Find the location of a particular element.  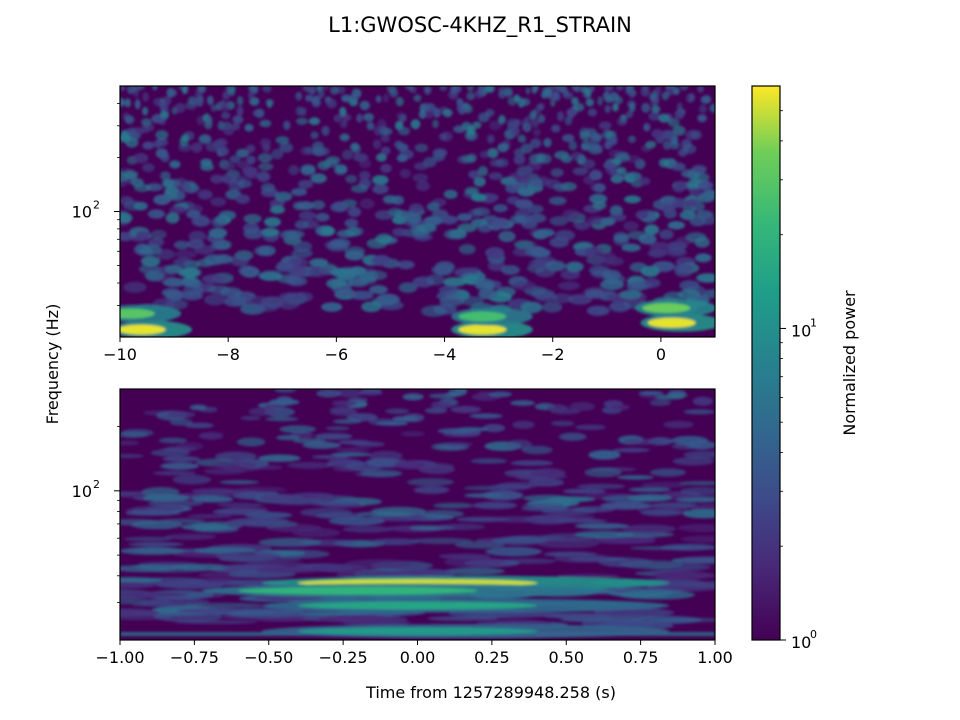

colorbar-tick-exponent: 0 is located at coordinates (813, 634).